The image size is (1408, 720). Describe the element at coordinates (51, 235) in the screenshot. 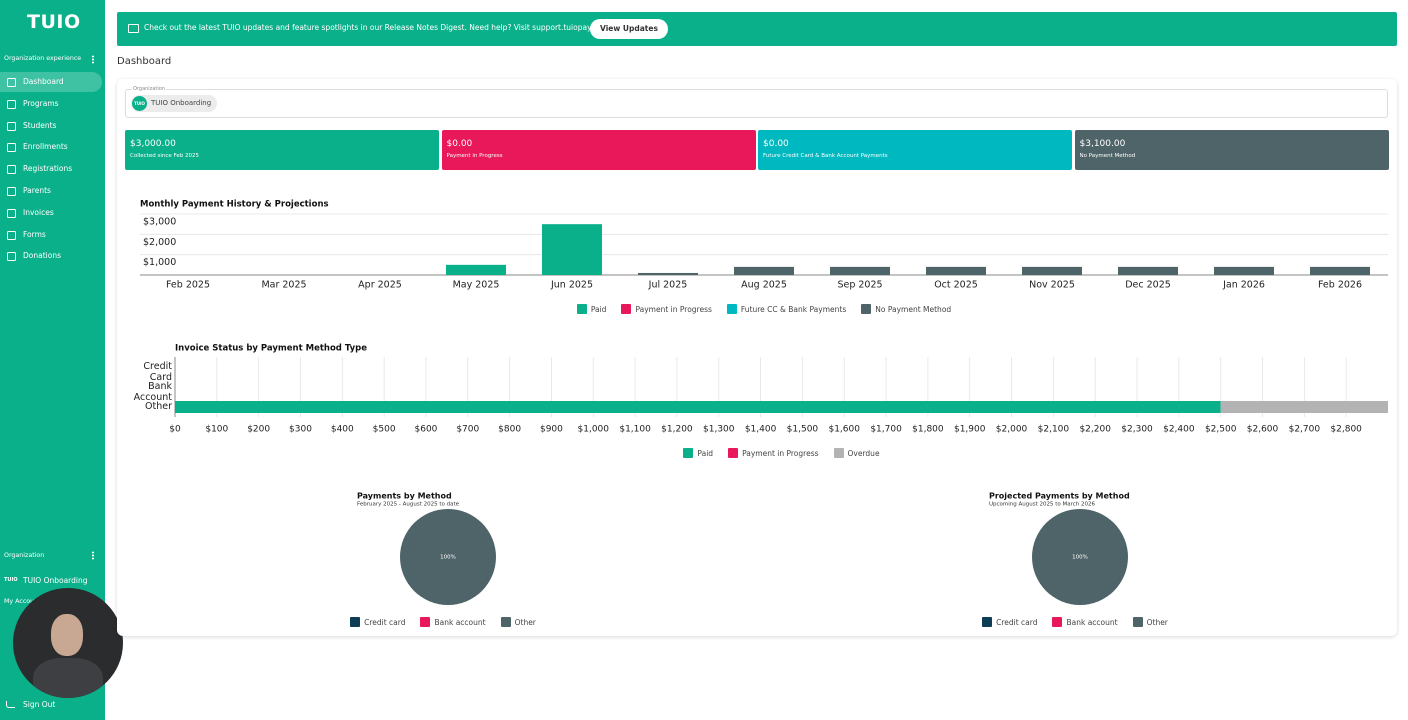

I see `nav-item: Forms` at that location.